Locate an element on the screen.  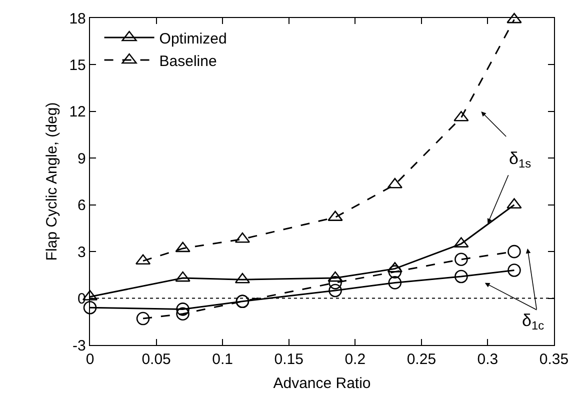
x-tick-label: 0.1 is located at coordinates (222, 359).